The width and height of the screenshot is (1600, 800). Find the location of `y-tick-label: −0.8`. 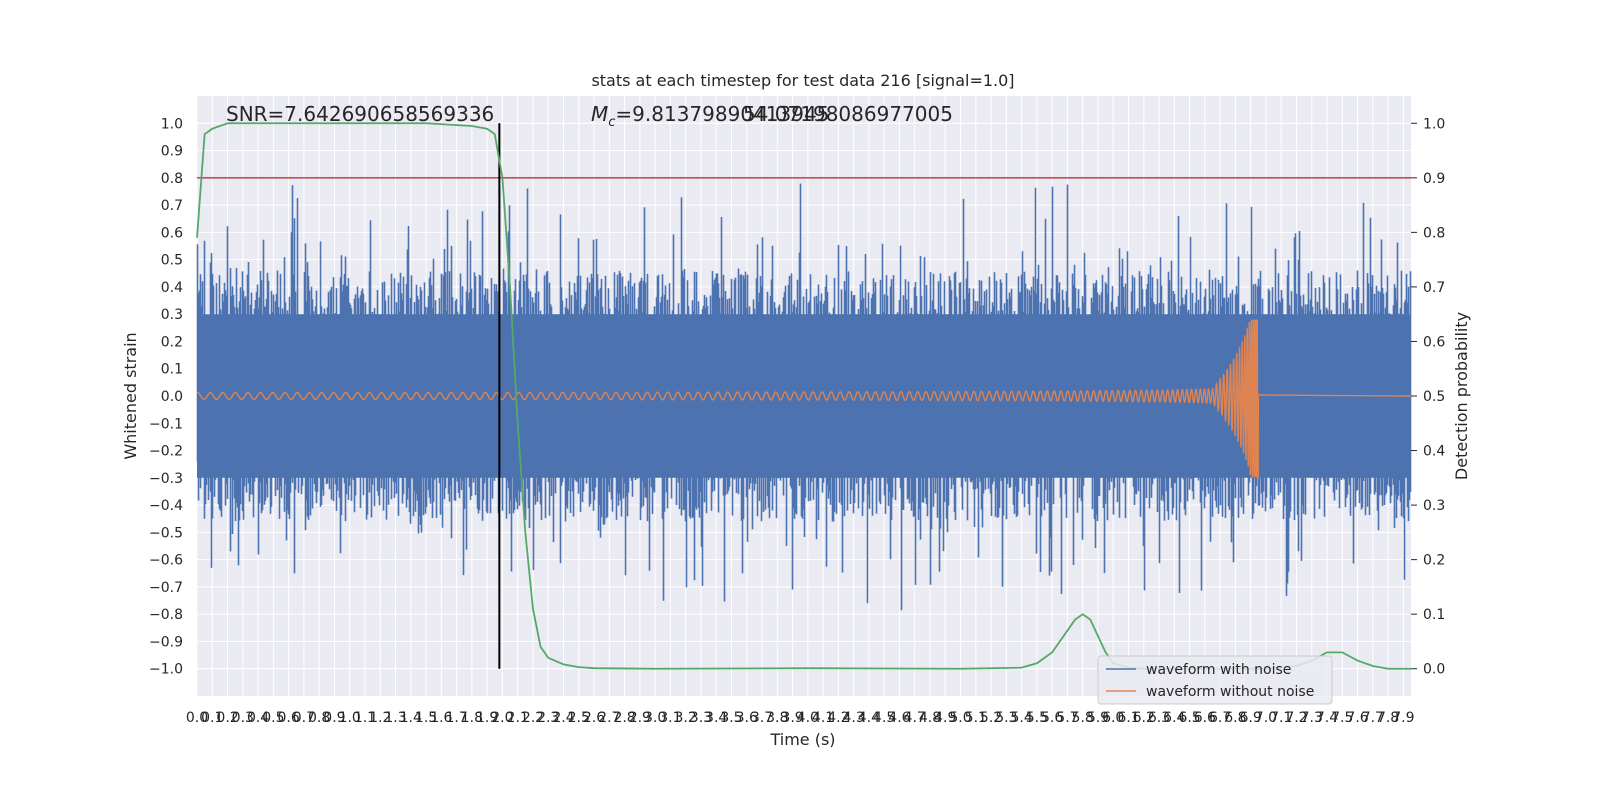

y-tick-label: −0.8 is located at coordinates (166, 615).